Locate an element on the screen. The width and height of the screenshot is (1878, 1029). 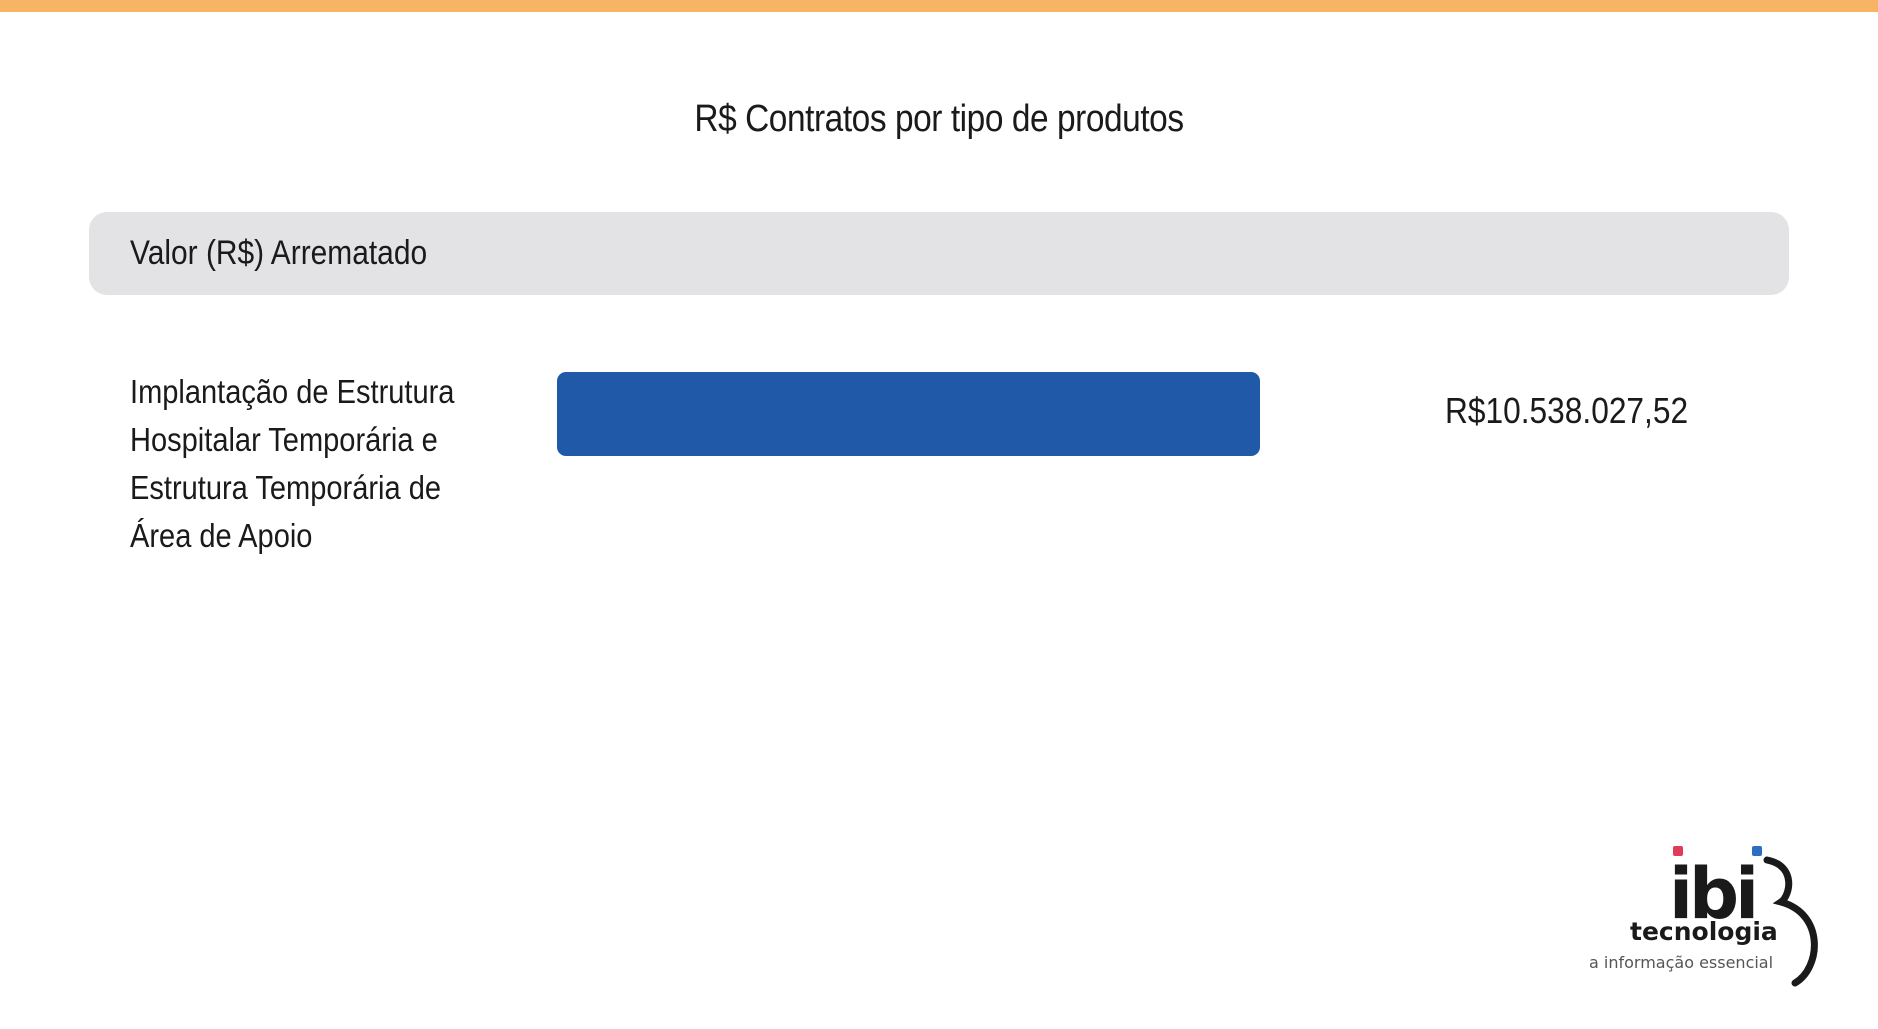
logo-name: tecnologia is located at coordinates (1704, 931).